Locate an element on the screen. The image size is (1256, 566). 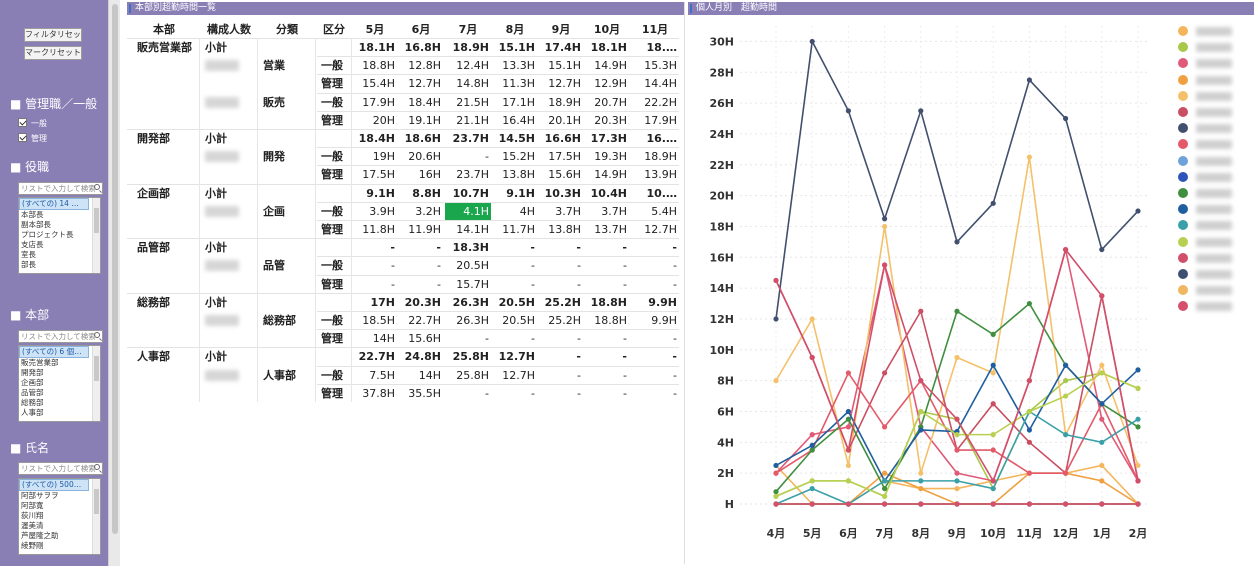
table-cell: 18.5H is located at coordinates (378, 320).